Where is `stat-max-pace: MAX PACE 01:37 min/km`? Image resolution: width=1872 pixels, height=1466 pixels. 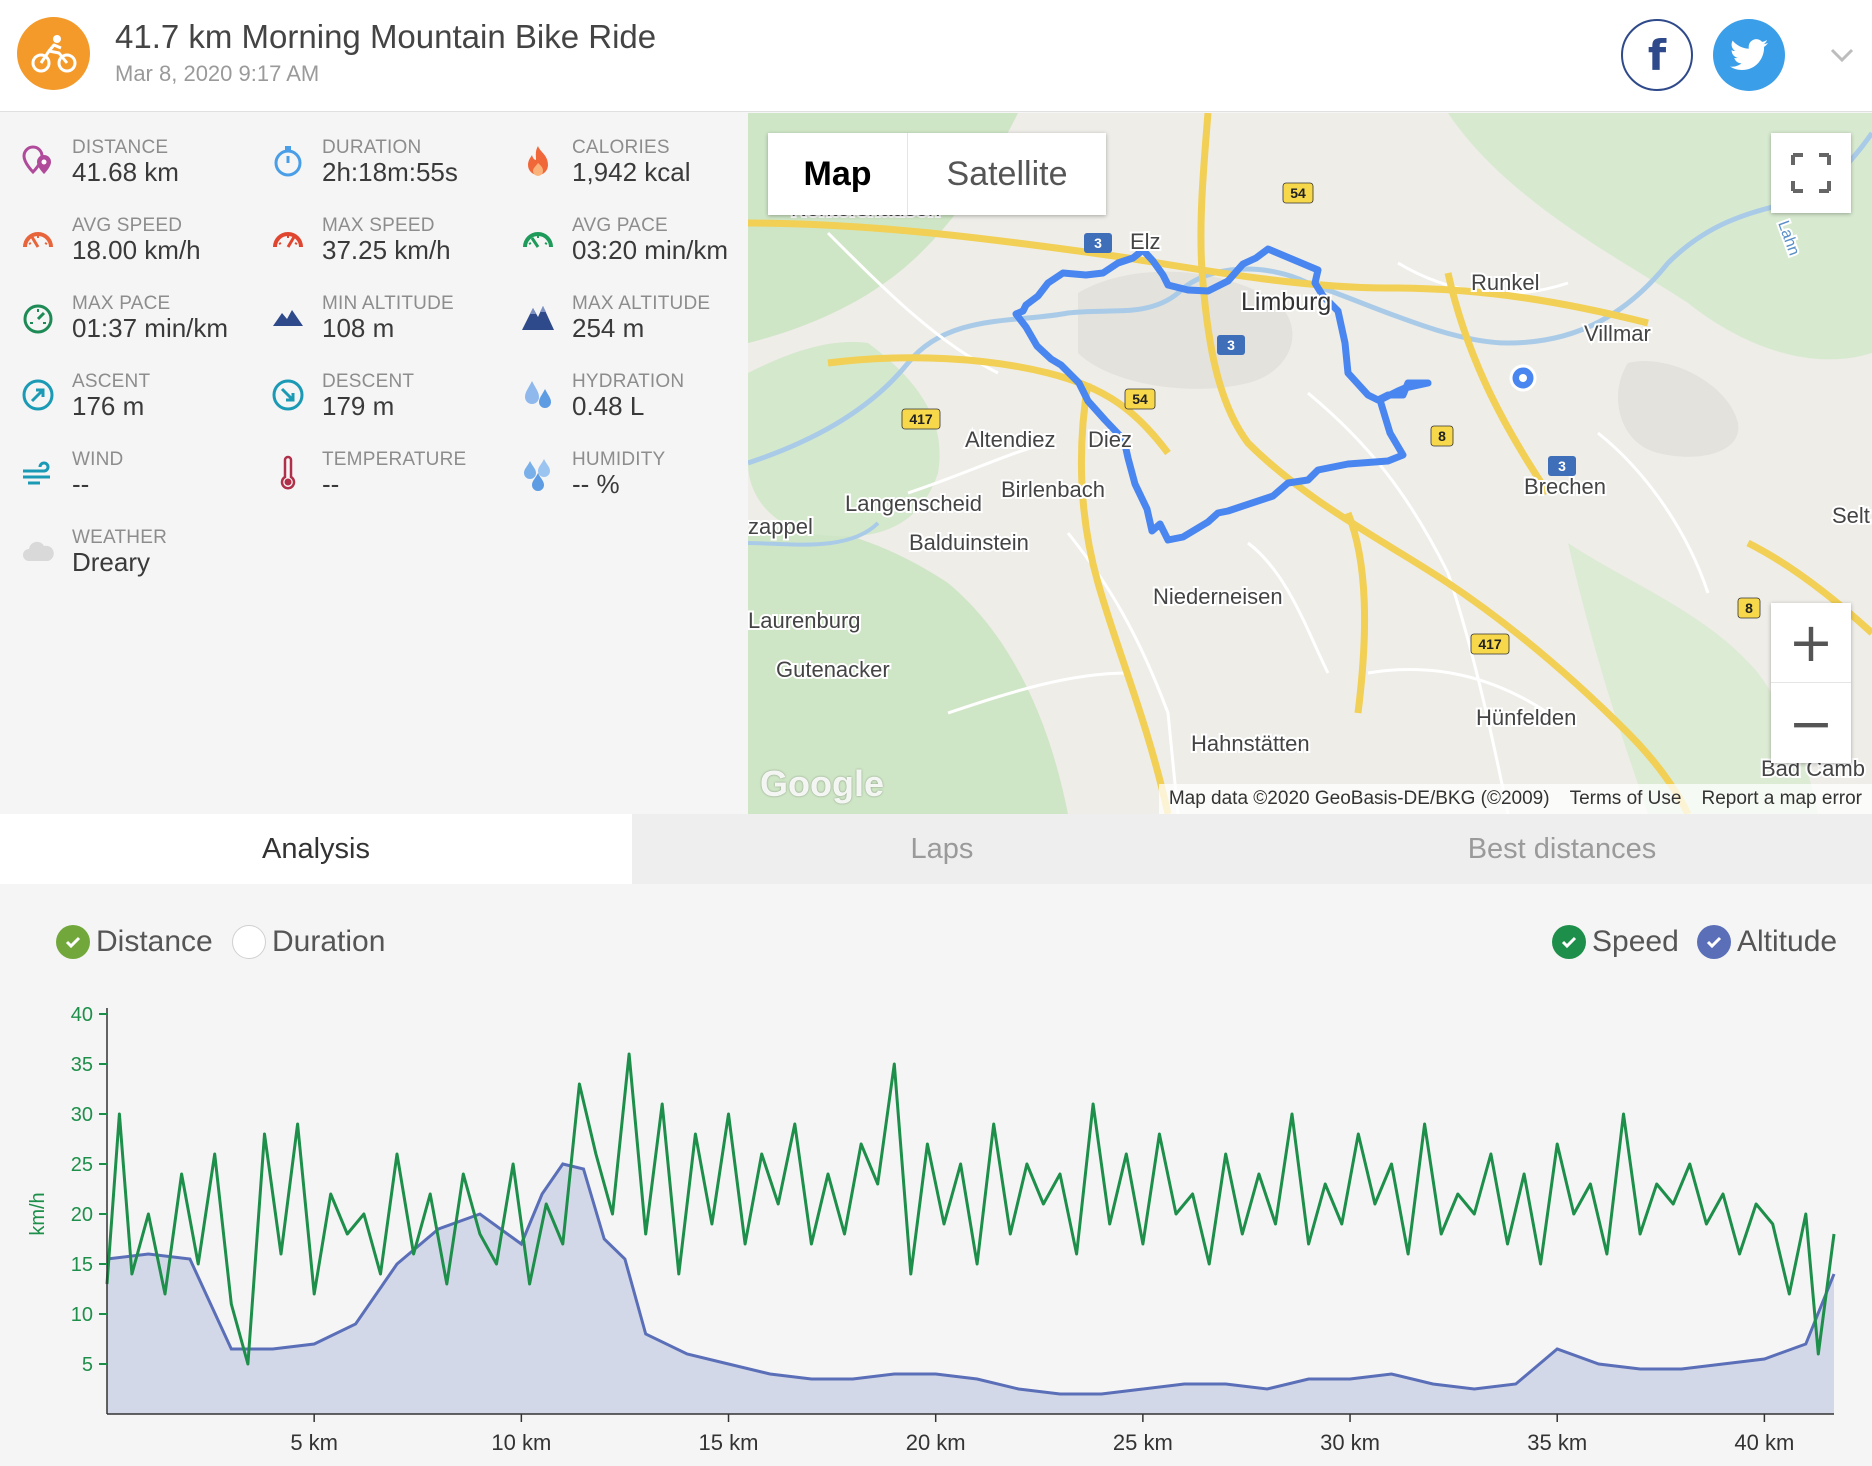 stat-max-pace: MAX PACE 01:37 min/km is located at coordinates (145, 321).